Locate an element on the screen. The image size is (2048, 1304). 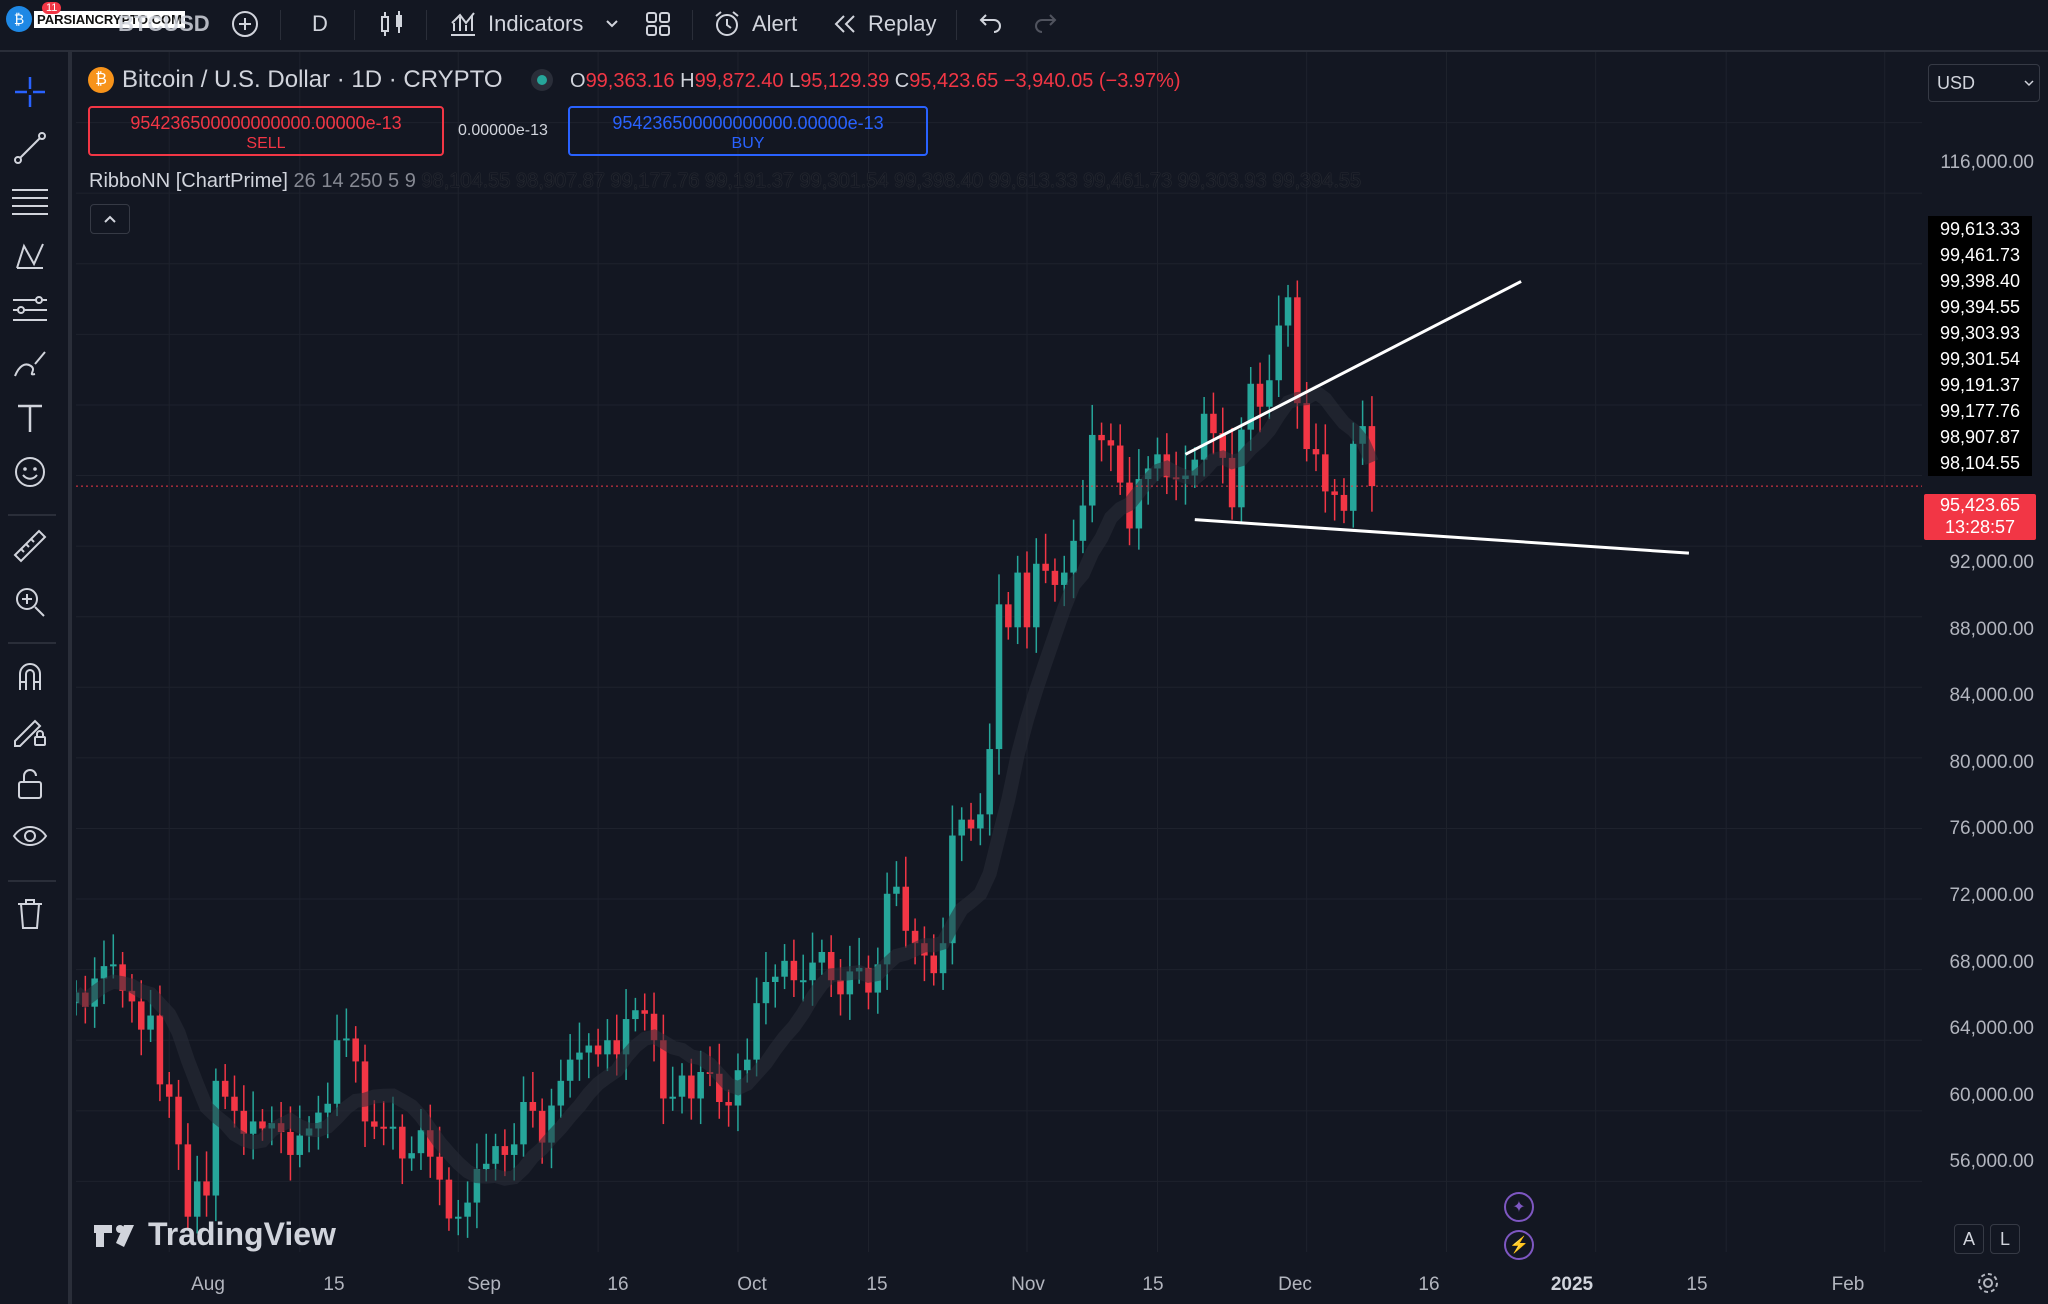
tradingview-logo-icon is located at coordinates (114, 1235).